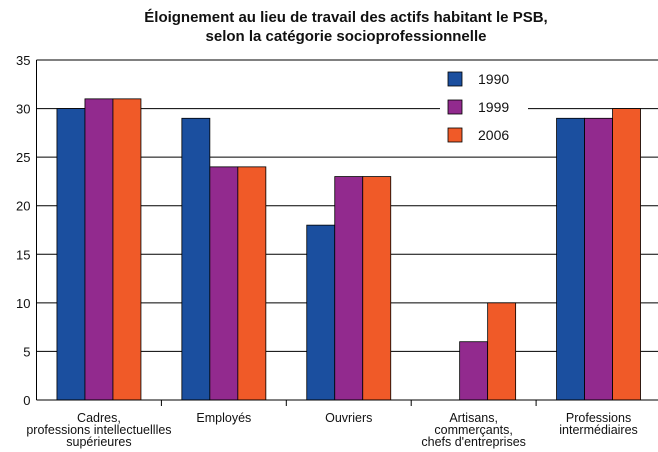 This screenshot has width=658, height=452. I want to click on legend-label: 2006, so click(493, 135).